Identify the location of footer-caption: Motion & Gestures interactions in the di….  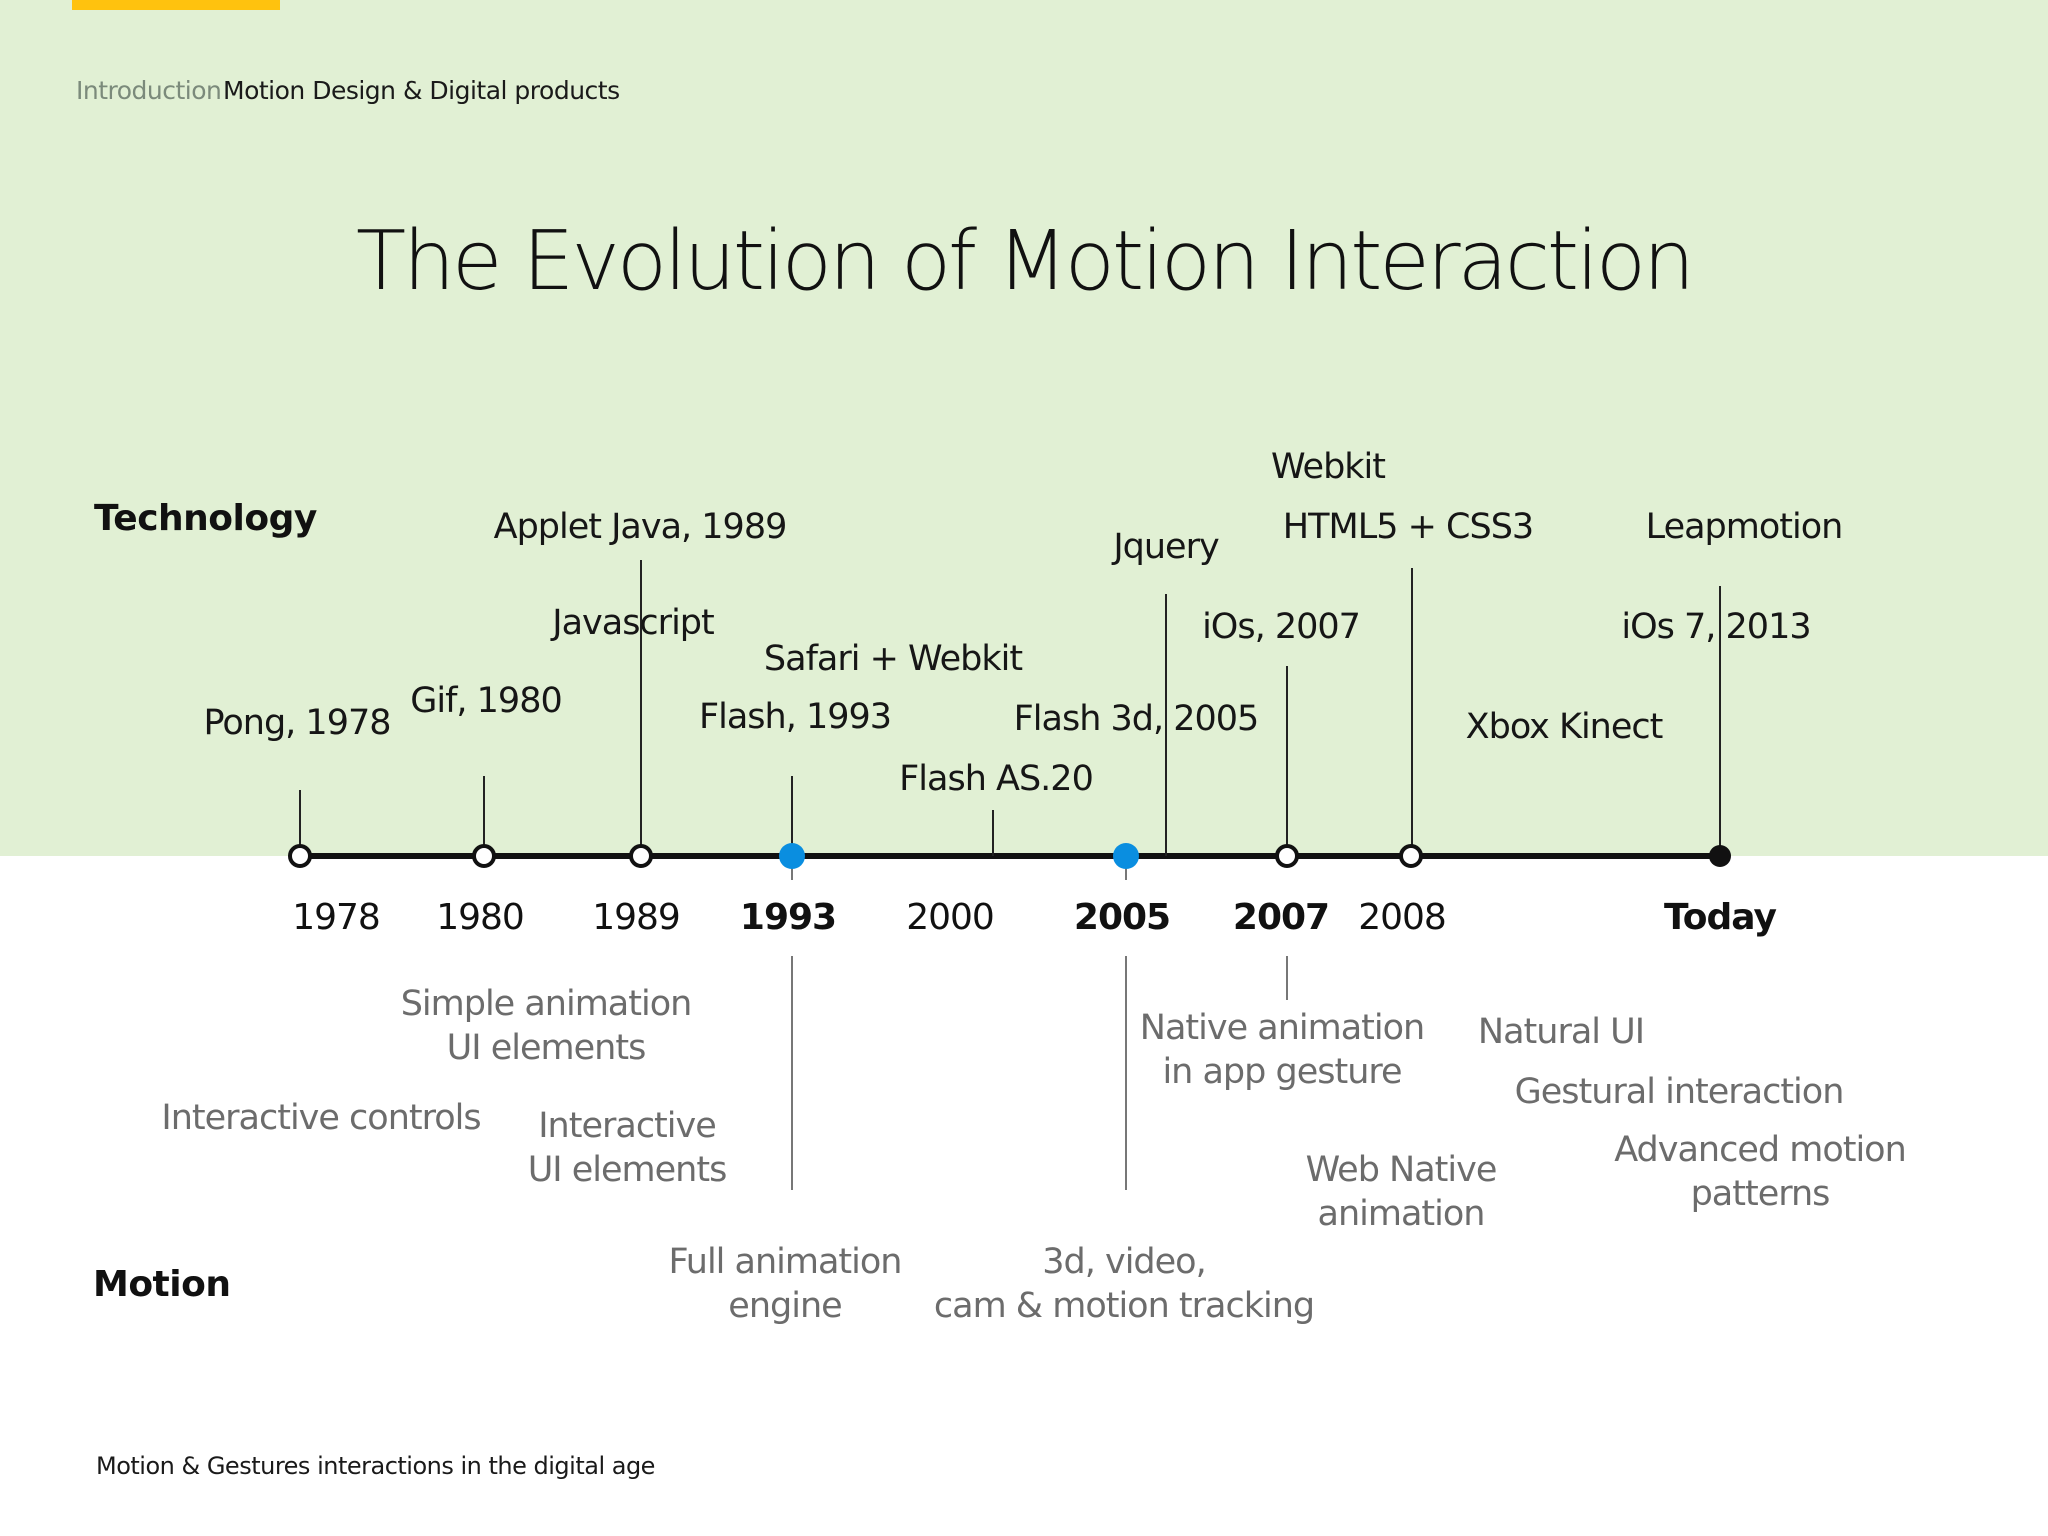
(375, 1466).